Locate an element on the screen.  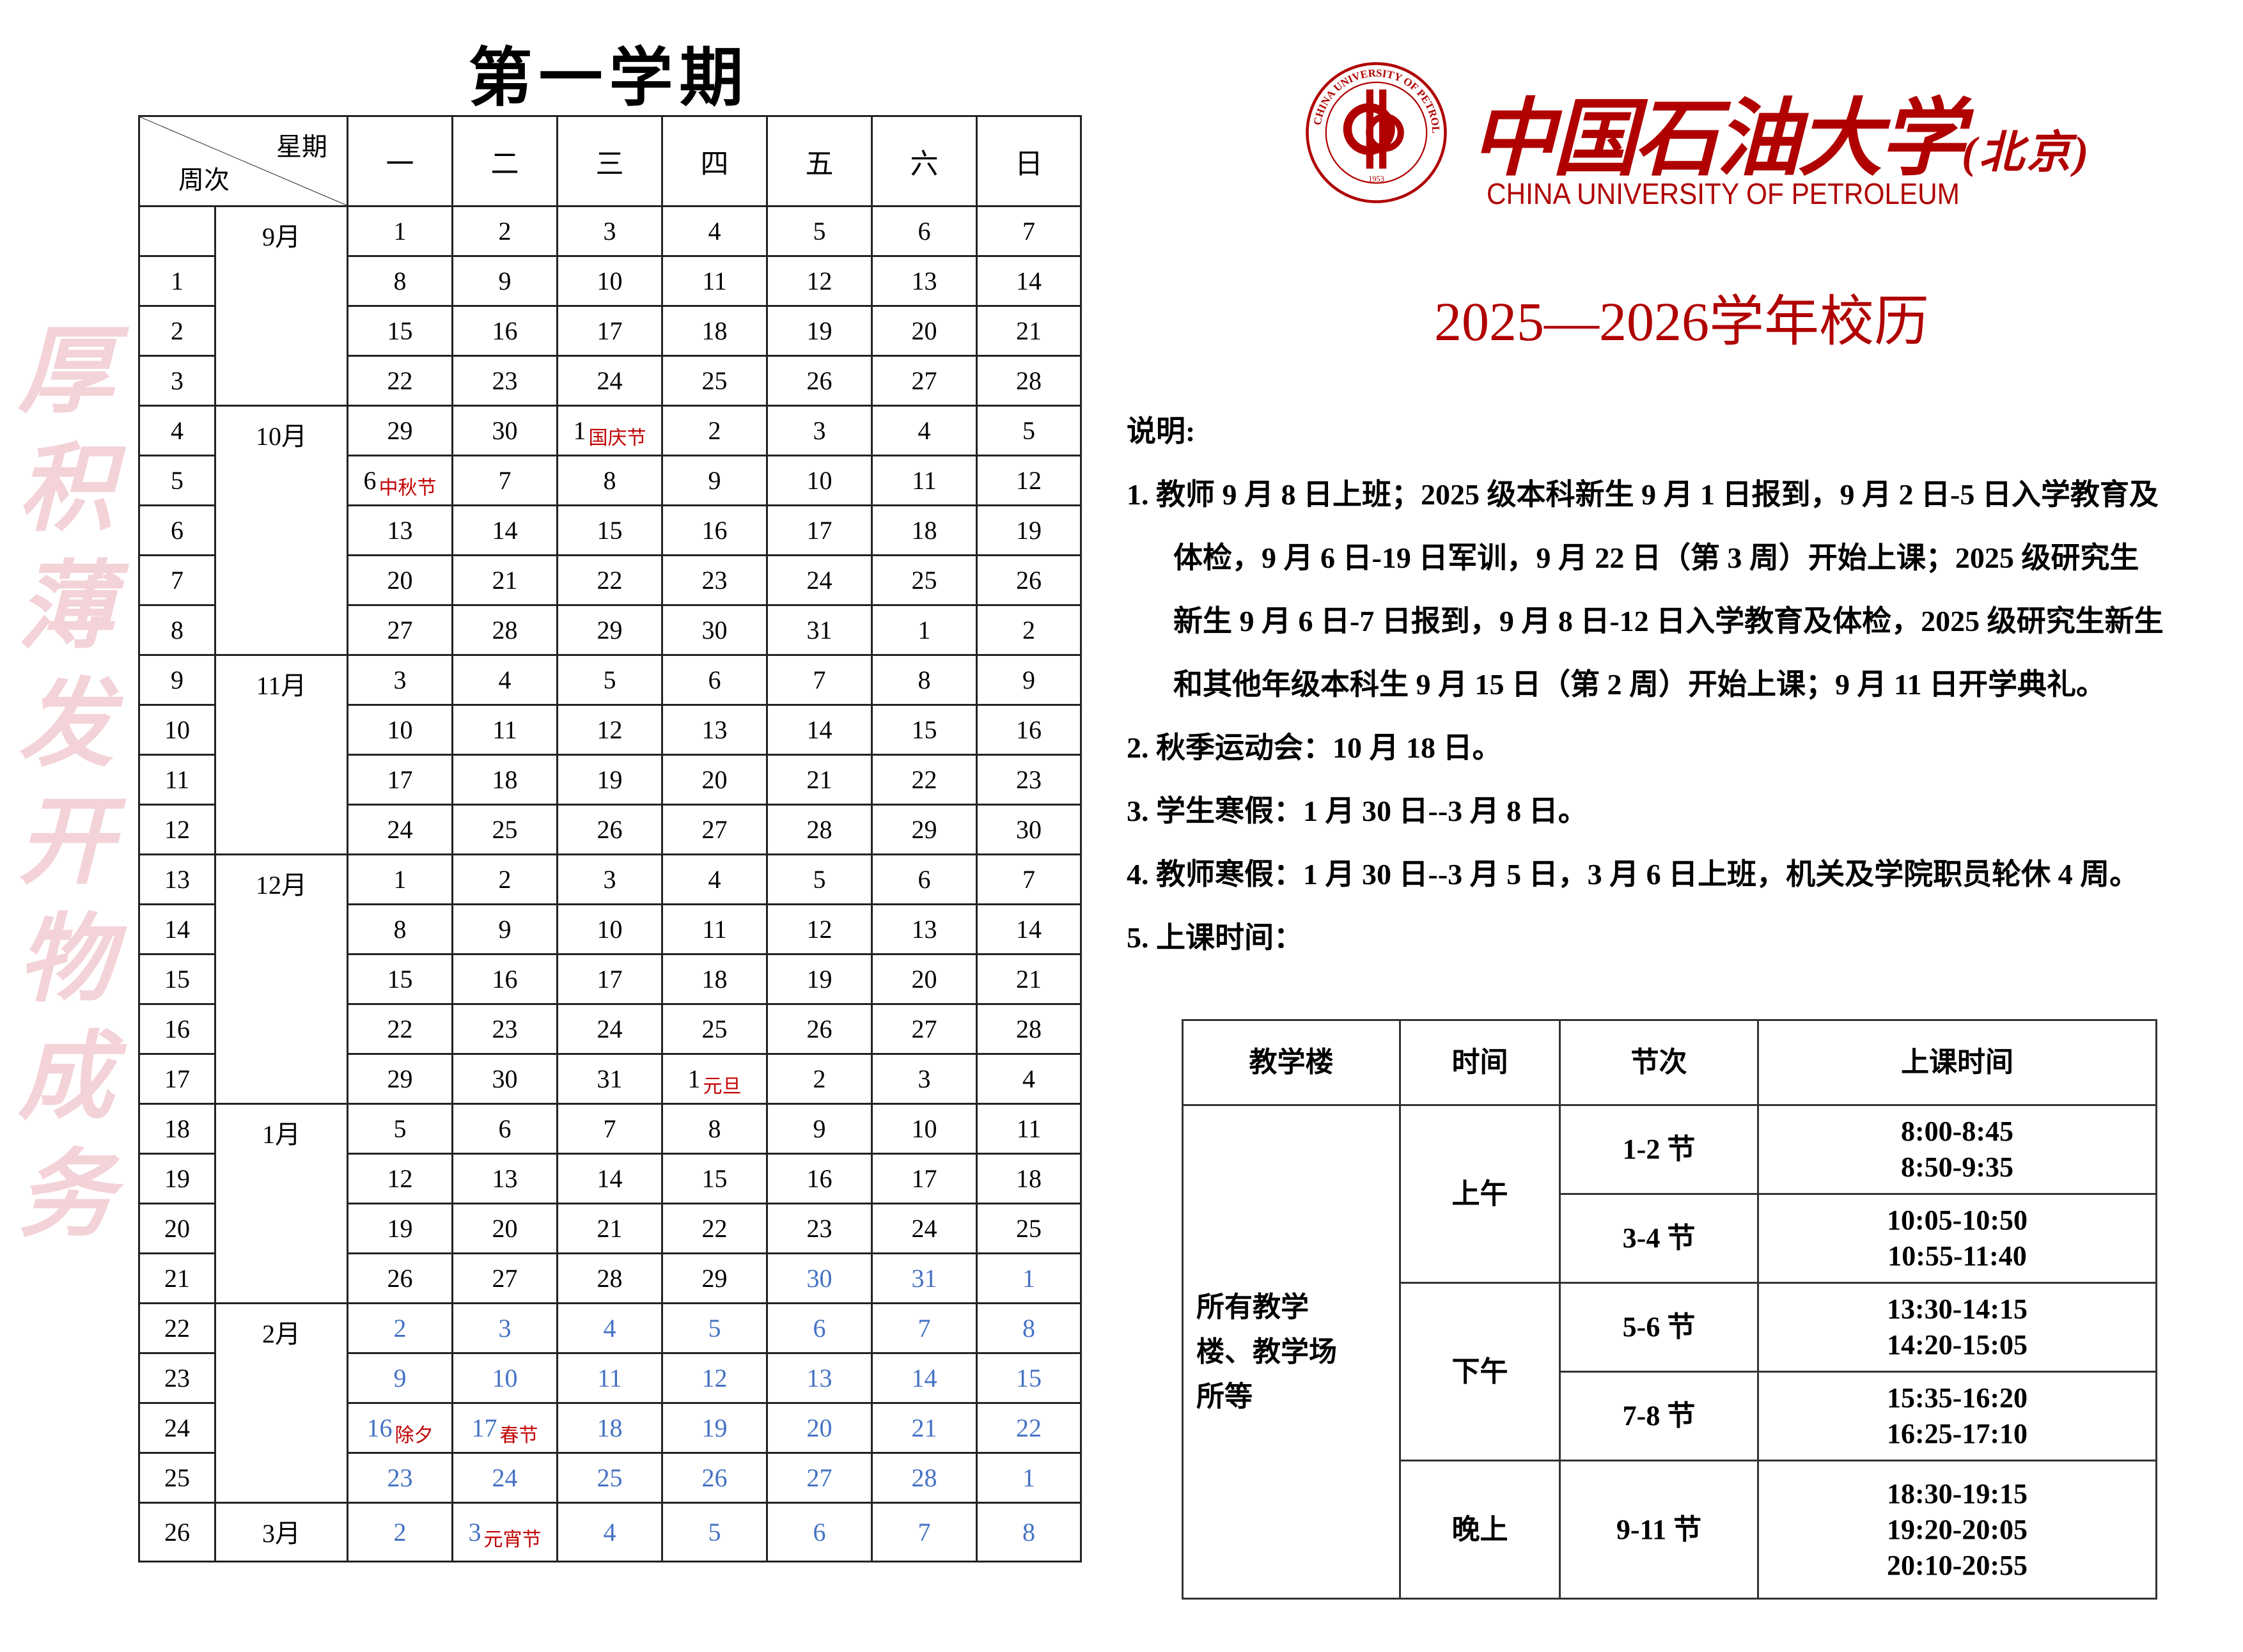
week-number: 22 is located at coordinates (177, 1328).